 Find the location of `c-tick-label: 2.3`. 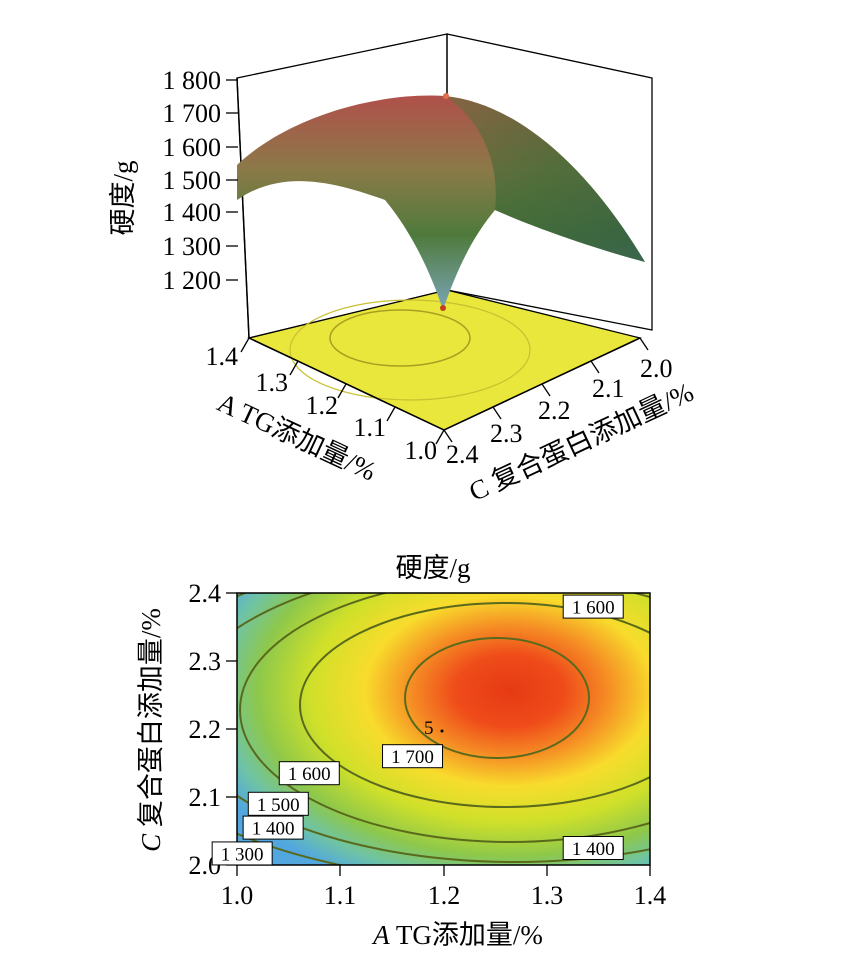

c-tick-label: 2.3 is located at coordinates (506, 433).